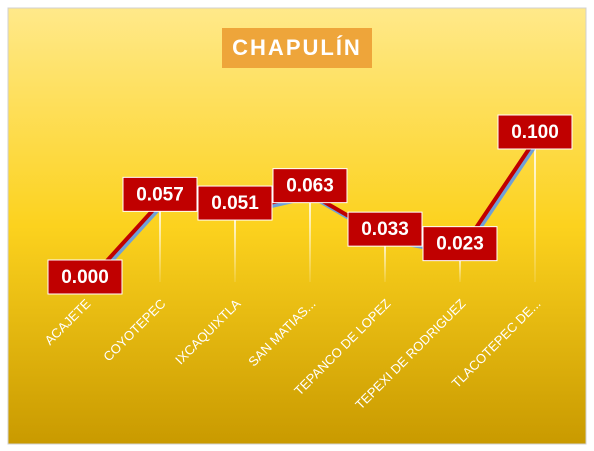  I want to click on title-box, so click(297, 48).